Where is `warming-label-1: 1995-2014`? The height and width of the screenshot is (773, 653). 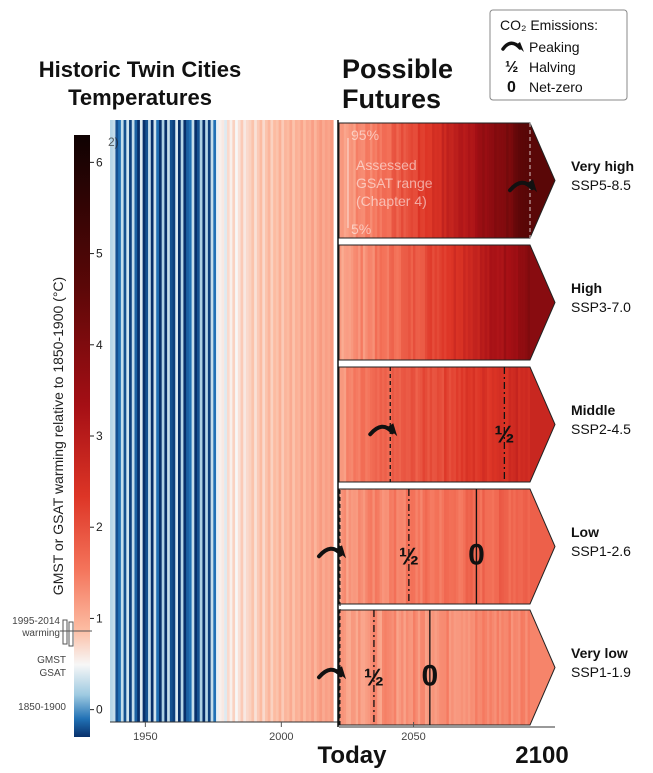
warming-label-1: 1995-2014 is located at coordinates (36, 621).